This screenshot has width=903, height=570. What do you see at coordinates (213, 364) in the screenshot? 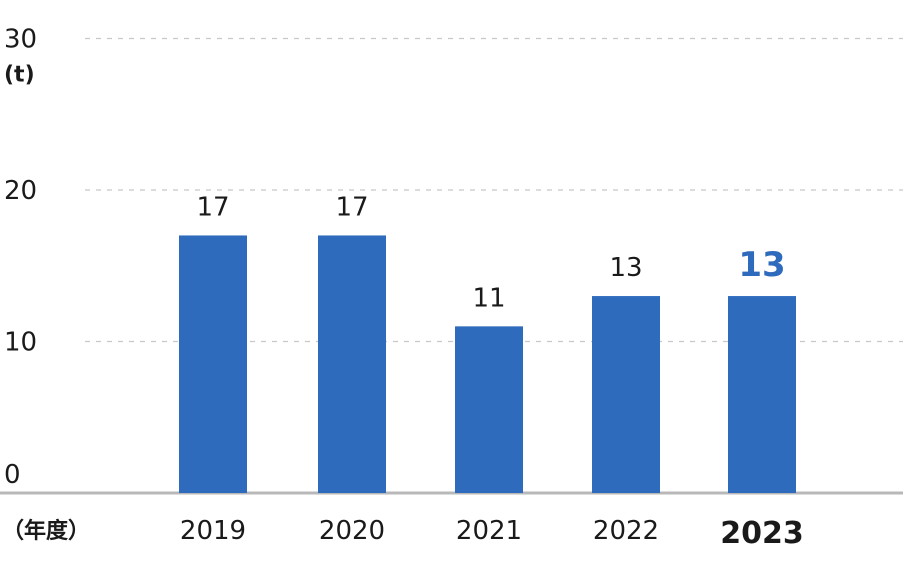
I see `bar-2019` at bounding box center [213, 364].